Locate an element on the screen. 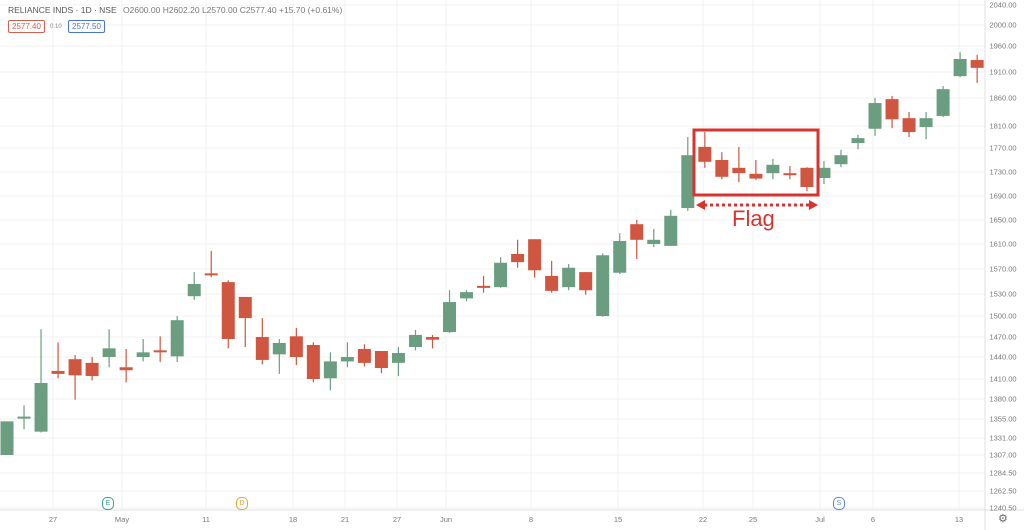 Image resolution: width=1024 pixels, height=530 pixels. x-tick-label: 25 is located at coordinates (753, 519).